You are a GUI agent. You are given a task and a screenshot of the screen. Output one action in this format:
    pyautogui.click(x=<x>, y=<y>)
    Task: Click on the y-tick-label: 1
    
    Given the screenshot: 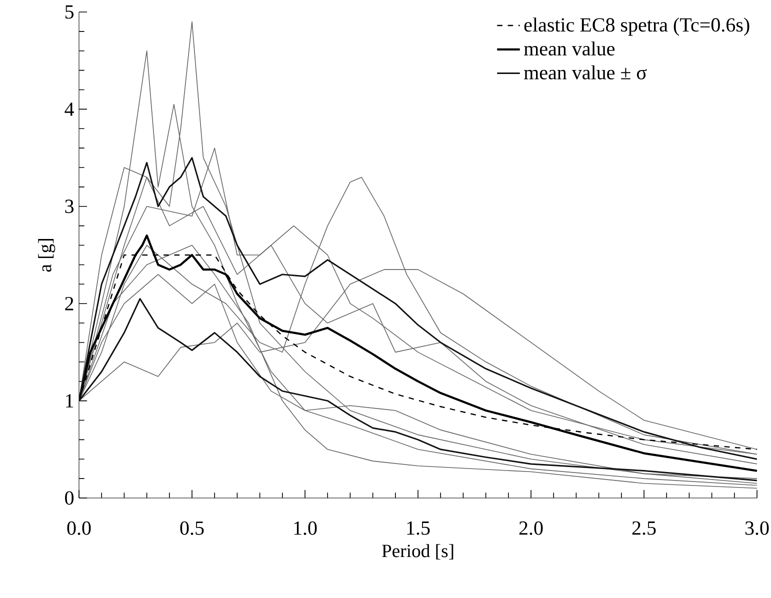 What is the action you would take?
    pyautogui.click(x=70, y=401)
    